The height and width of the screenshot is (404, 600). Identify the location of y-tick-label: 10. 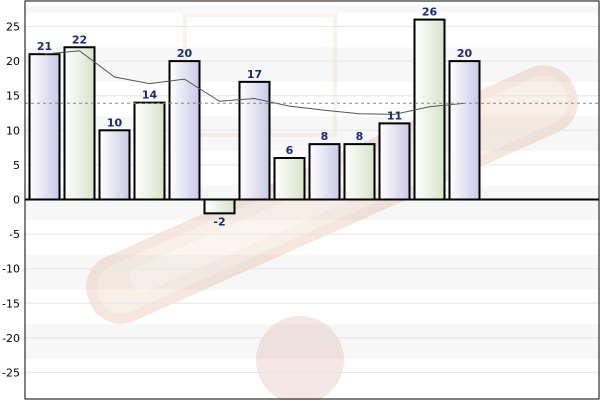
(13, 130).